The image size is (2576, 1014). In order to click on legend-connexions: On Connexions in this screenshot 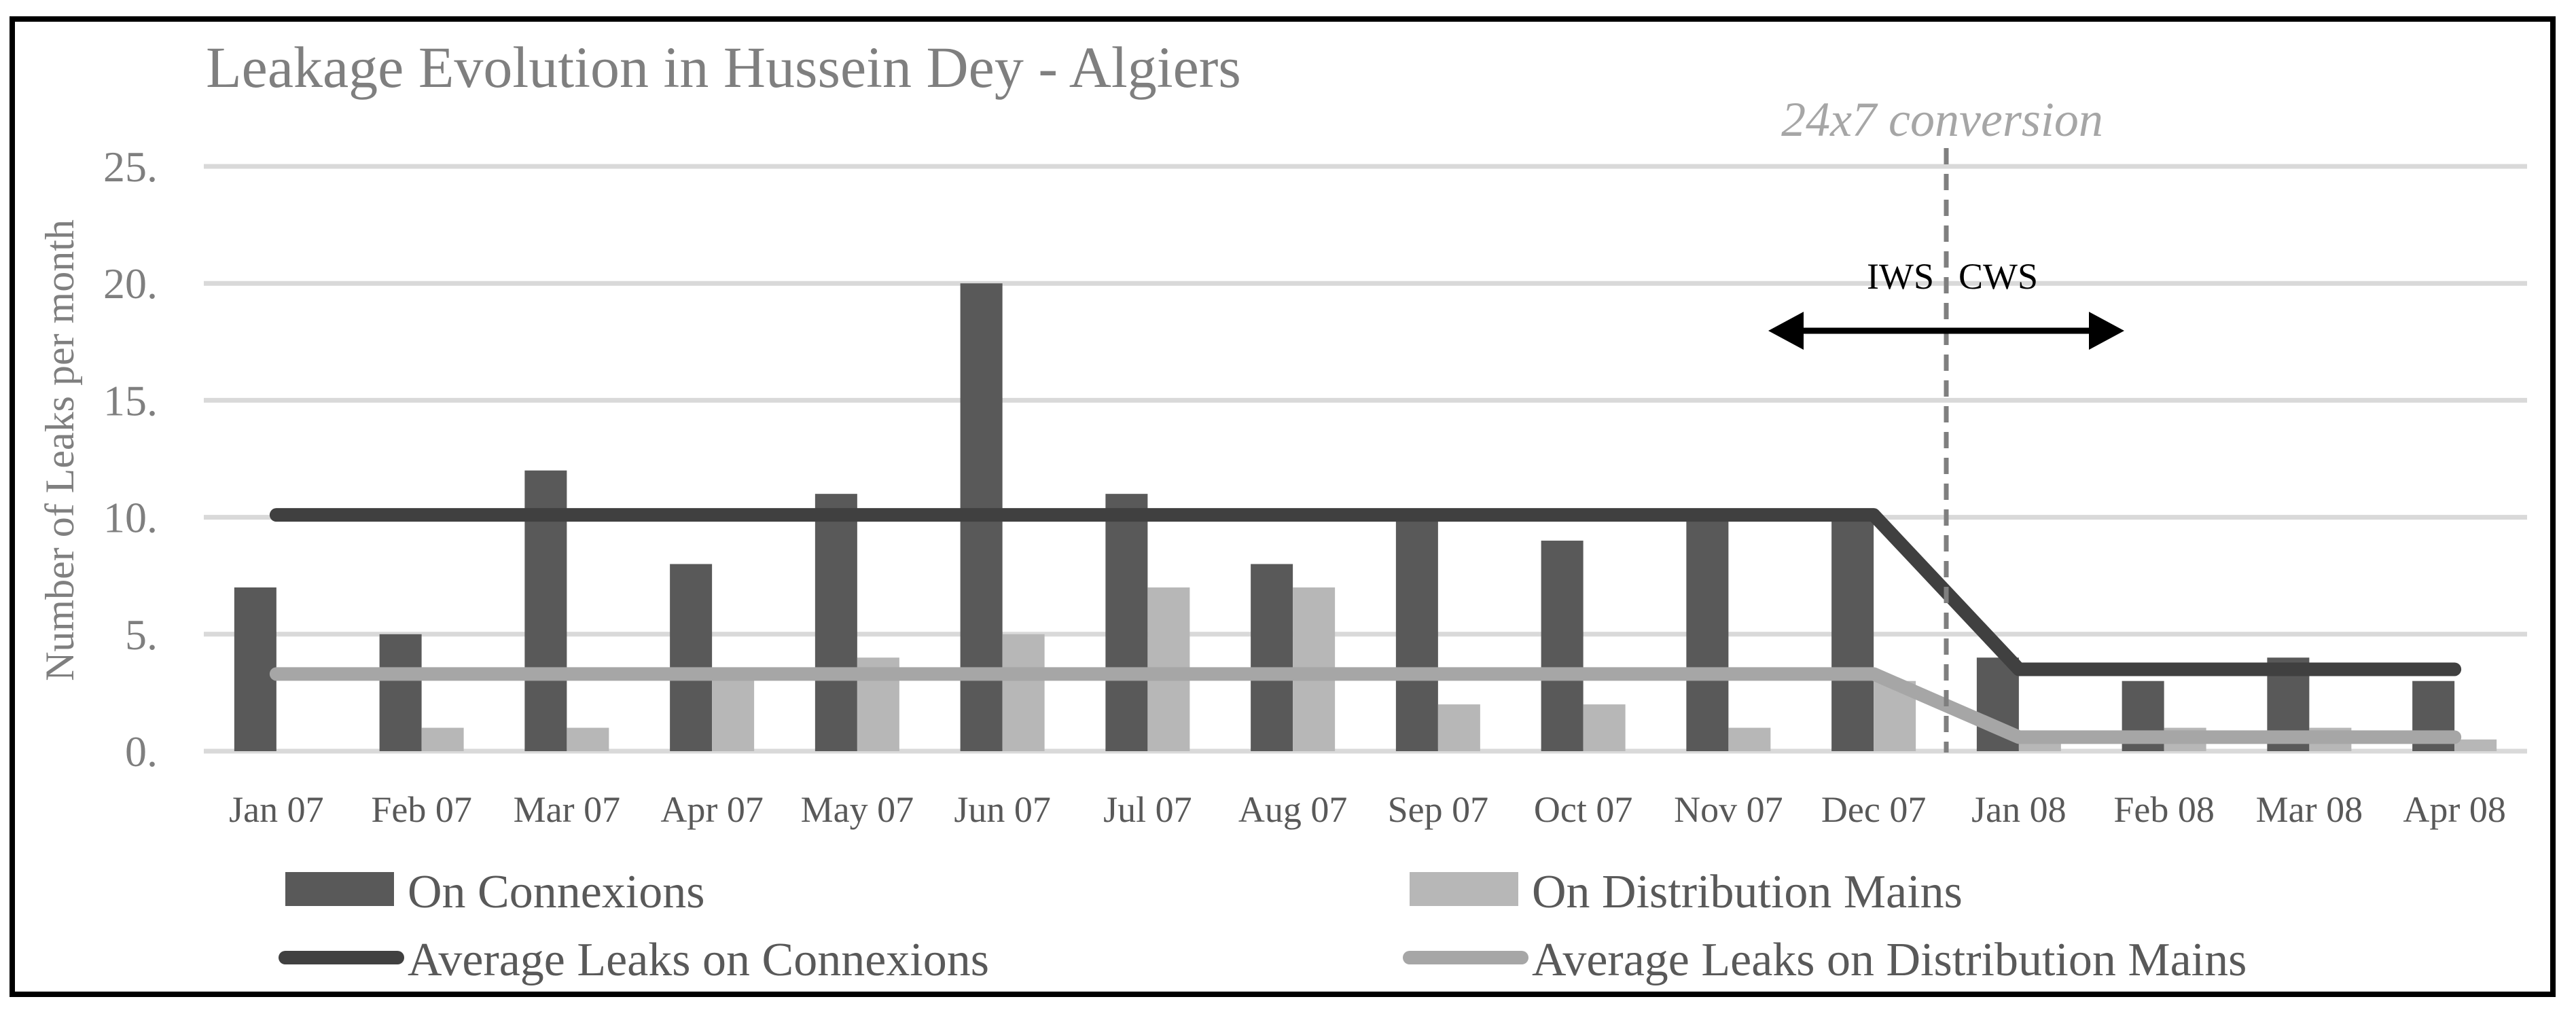, I will do `click(495, 892)`.